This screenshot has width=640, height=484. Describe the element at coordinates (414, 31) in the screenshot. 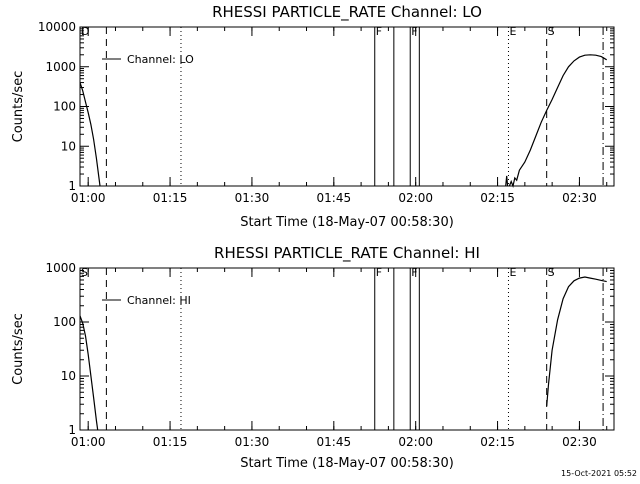

I see `event-marker-label-0-4: F` at that location.